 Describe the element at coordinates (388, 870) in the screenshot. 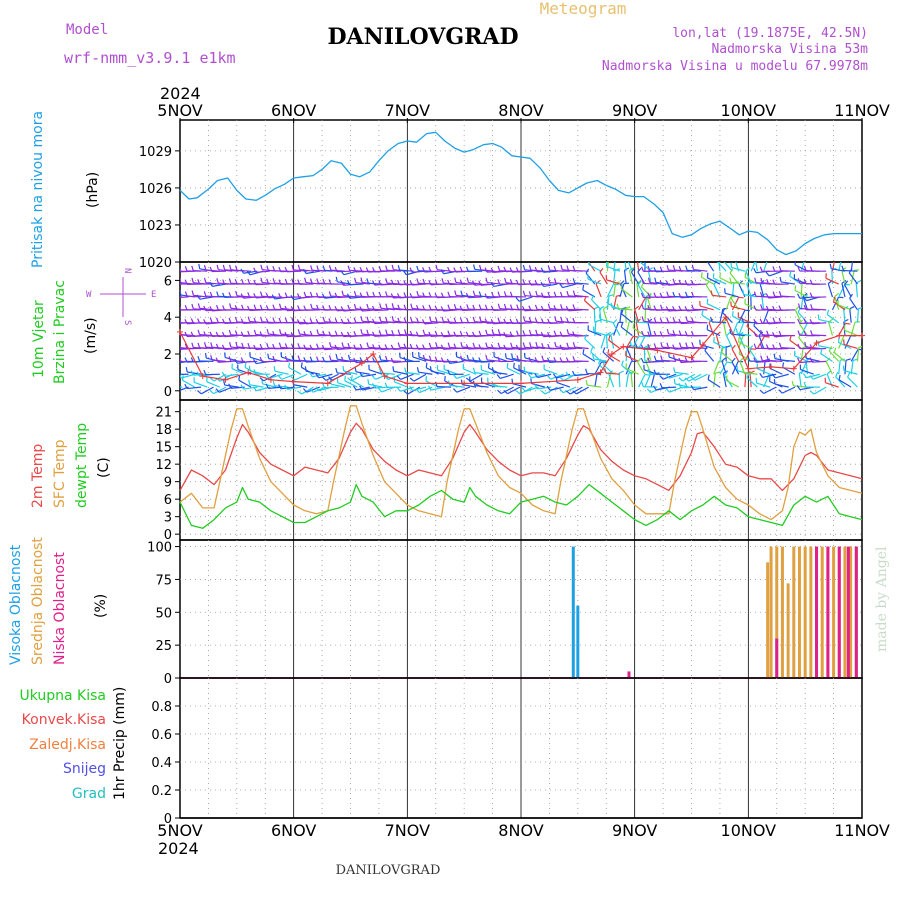

I see `bottom-station-title: DANILOVGRAD` at that location.